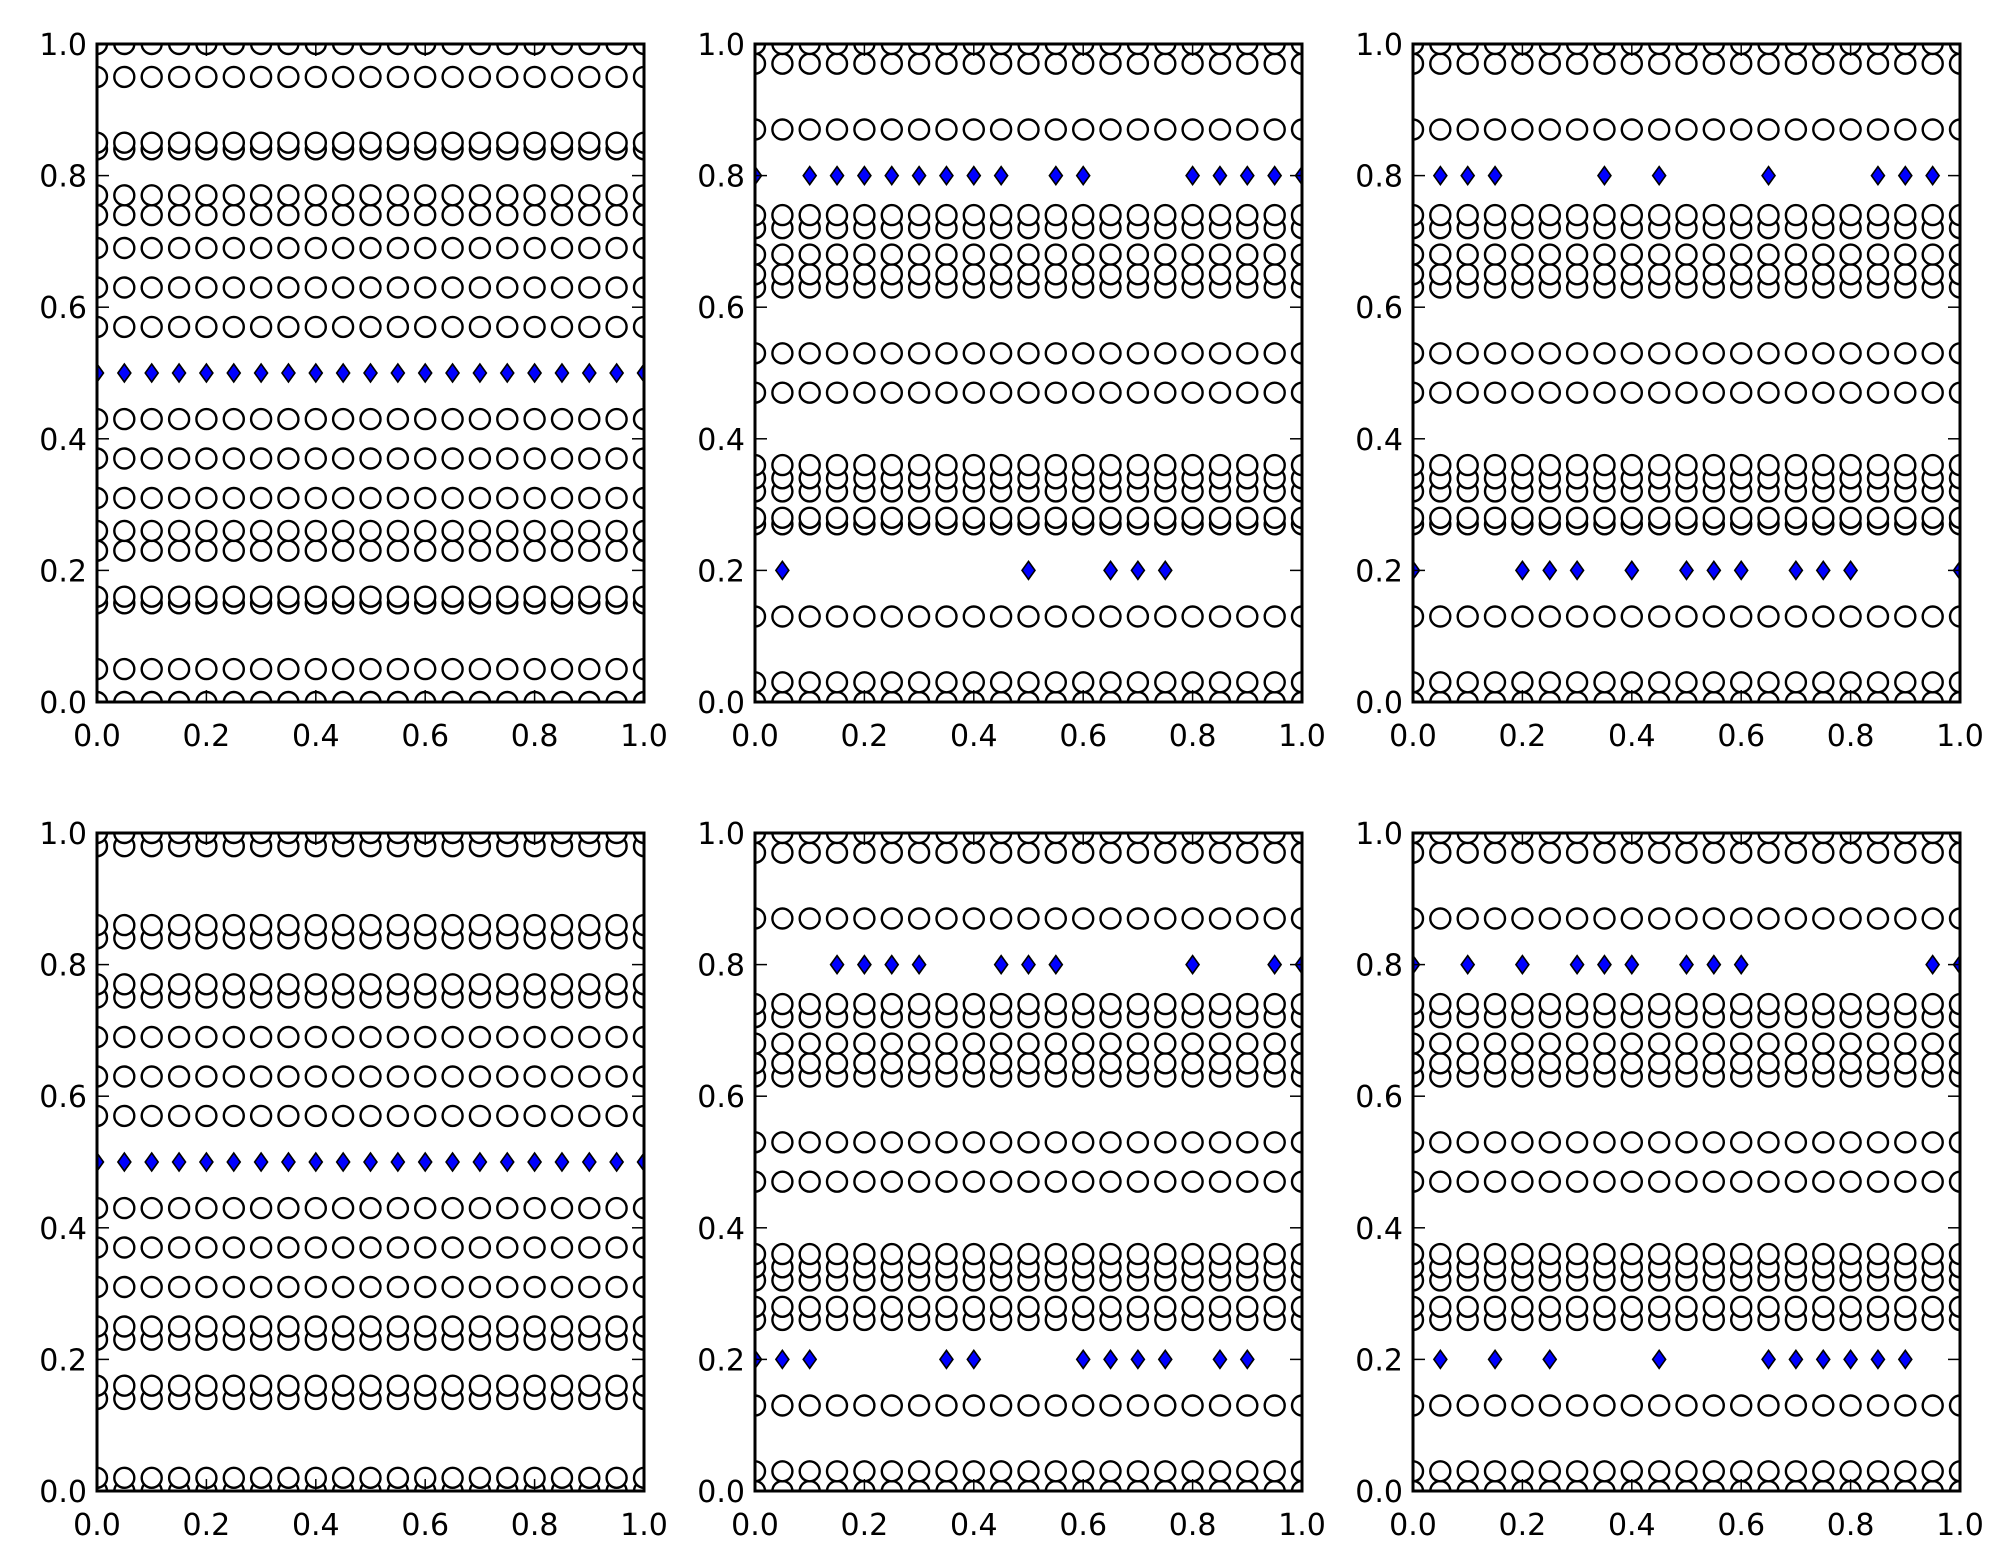  I want to click on y-tick-label: 1.0, so click(721, 834).